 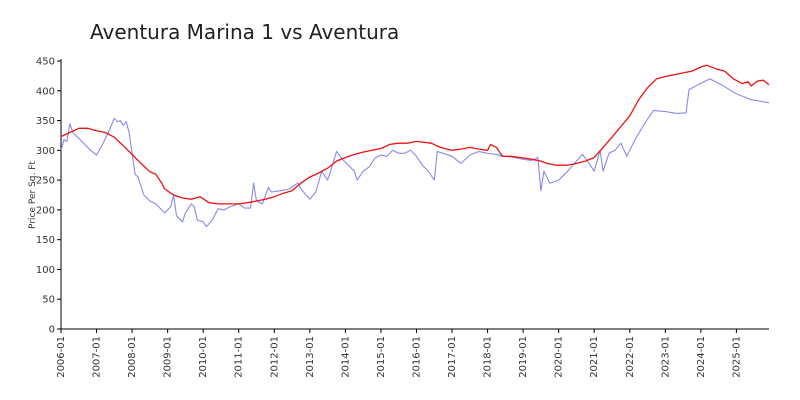 I want to click on y-tick-label: 450, so click(x=45, y=62).